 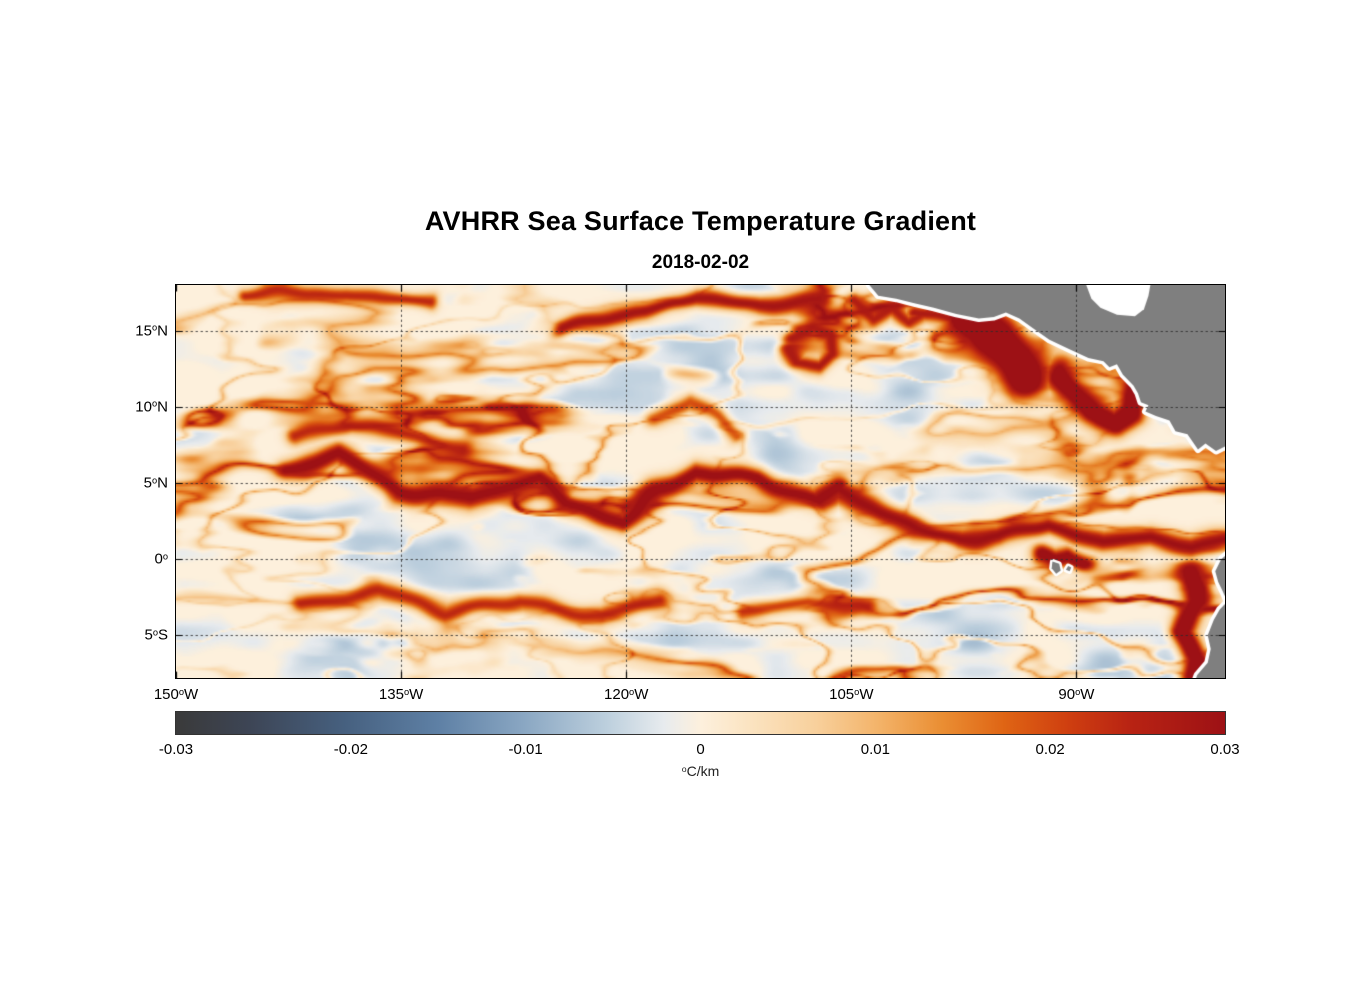 I want to click on colorbar-units-label: oC/km, so click(x=700, y=771).